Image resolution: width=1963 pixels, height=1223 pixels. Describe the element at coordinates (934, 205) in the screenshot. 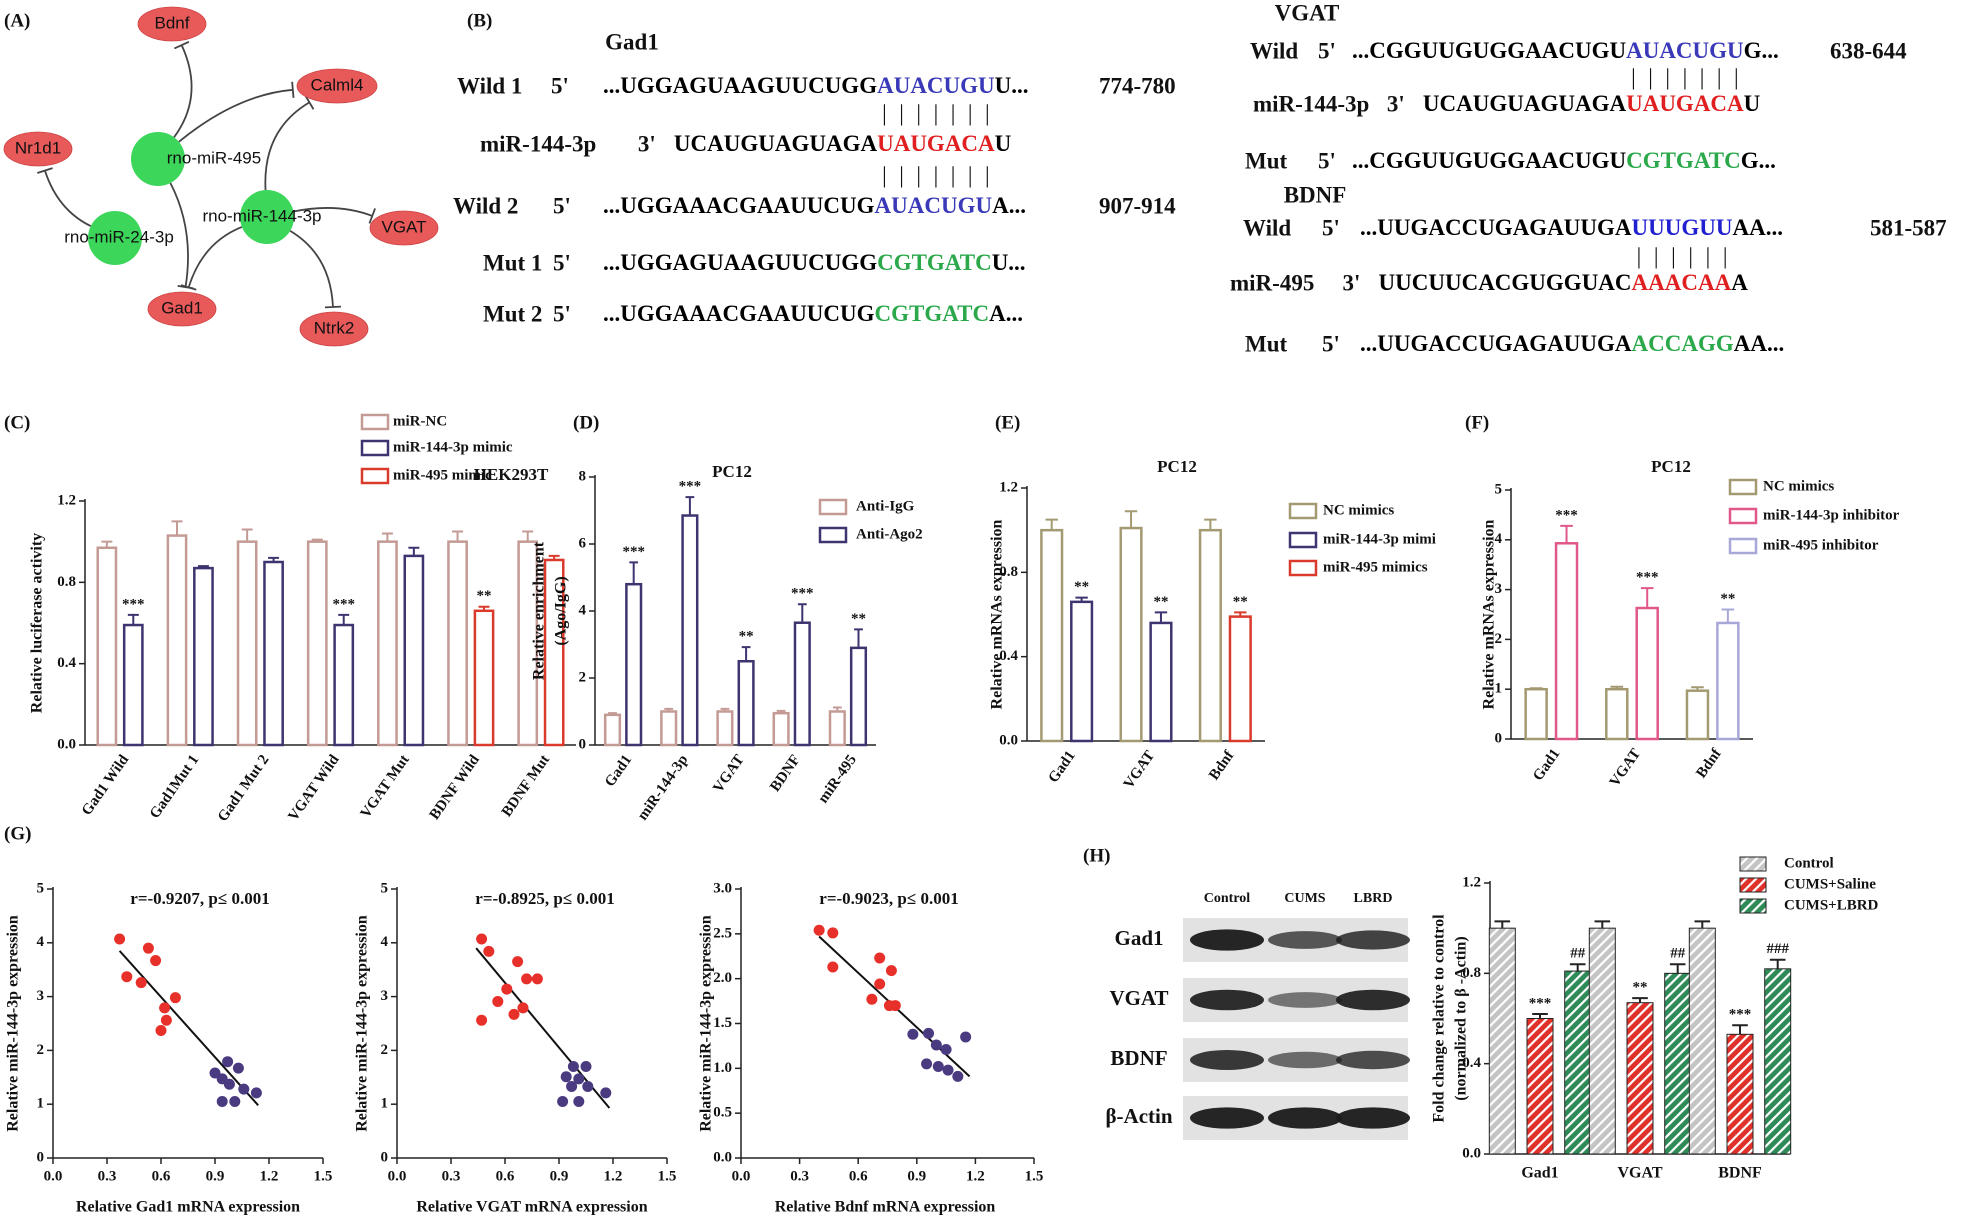

I see `sequence-part: AUACUGU` at that location.